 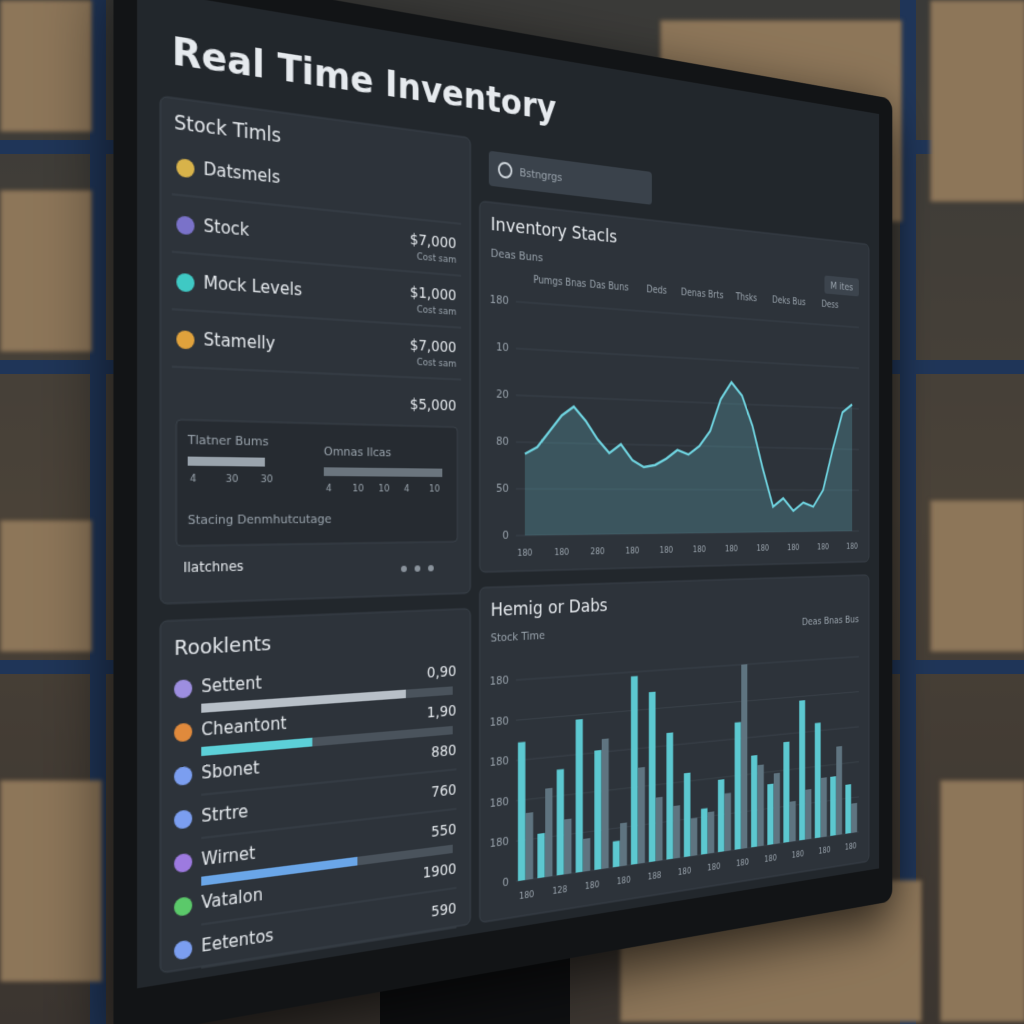 I want to click on item-value: 0,90, so click(x=441, y=672).